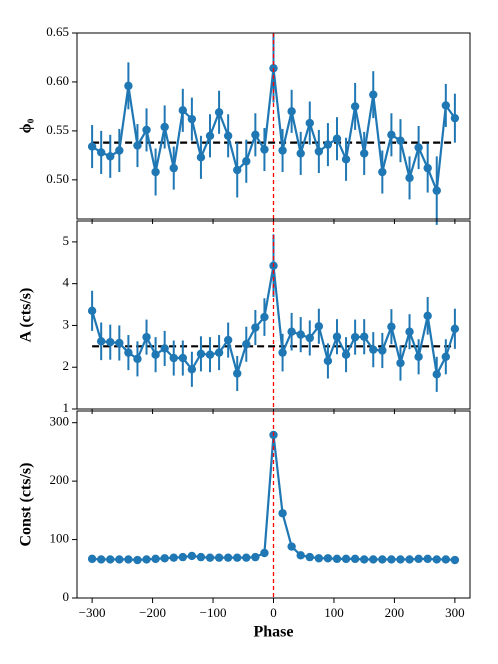 This screenshot has height=664, width=498. I want to click on y-tick-label: 100, so click(60, 538).